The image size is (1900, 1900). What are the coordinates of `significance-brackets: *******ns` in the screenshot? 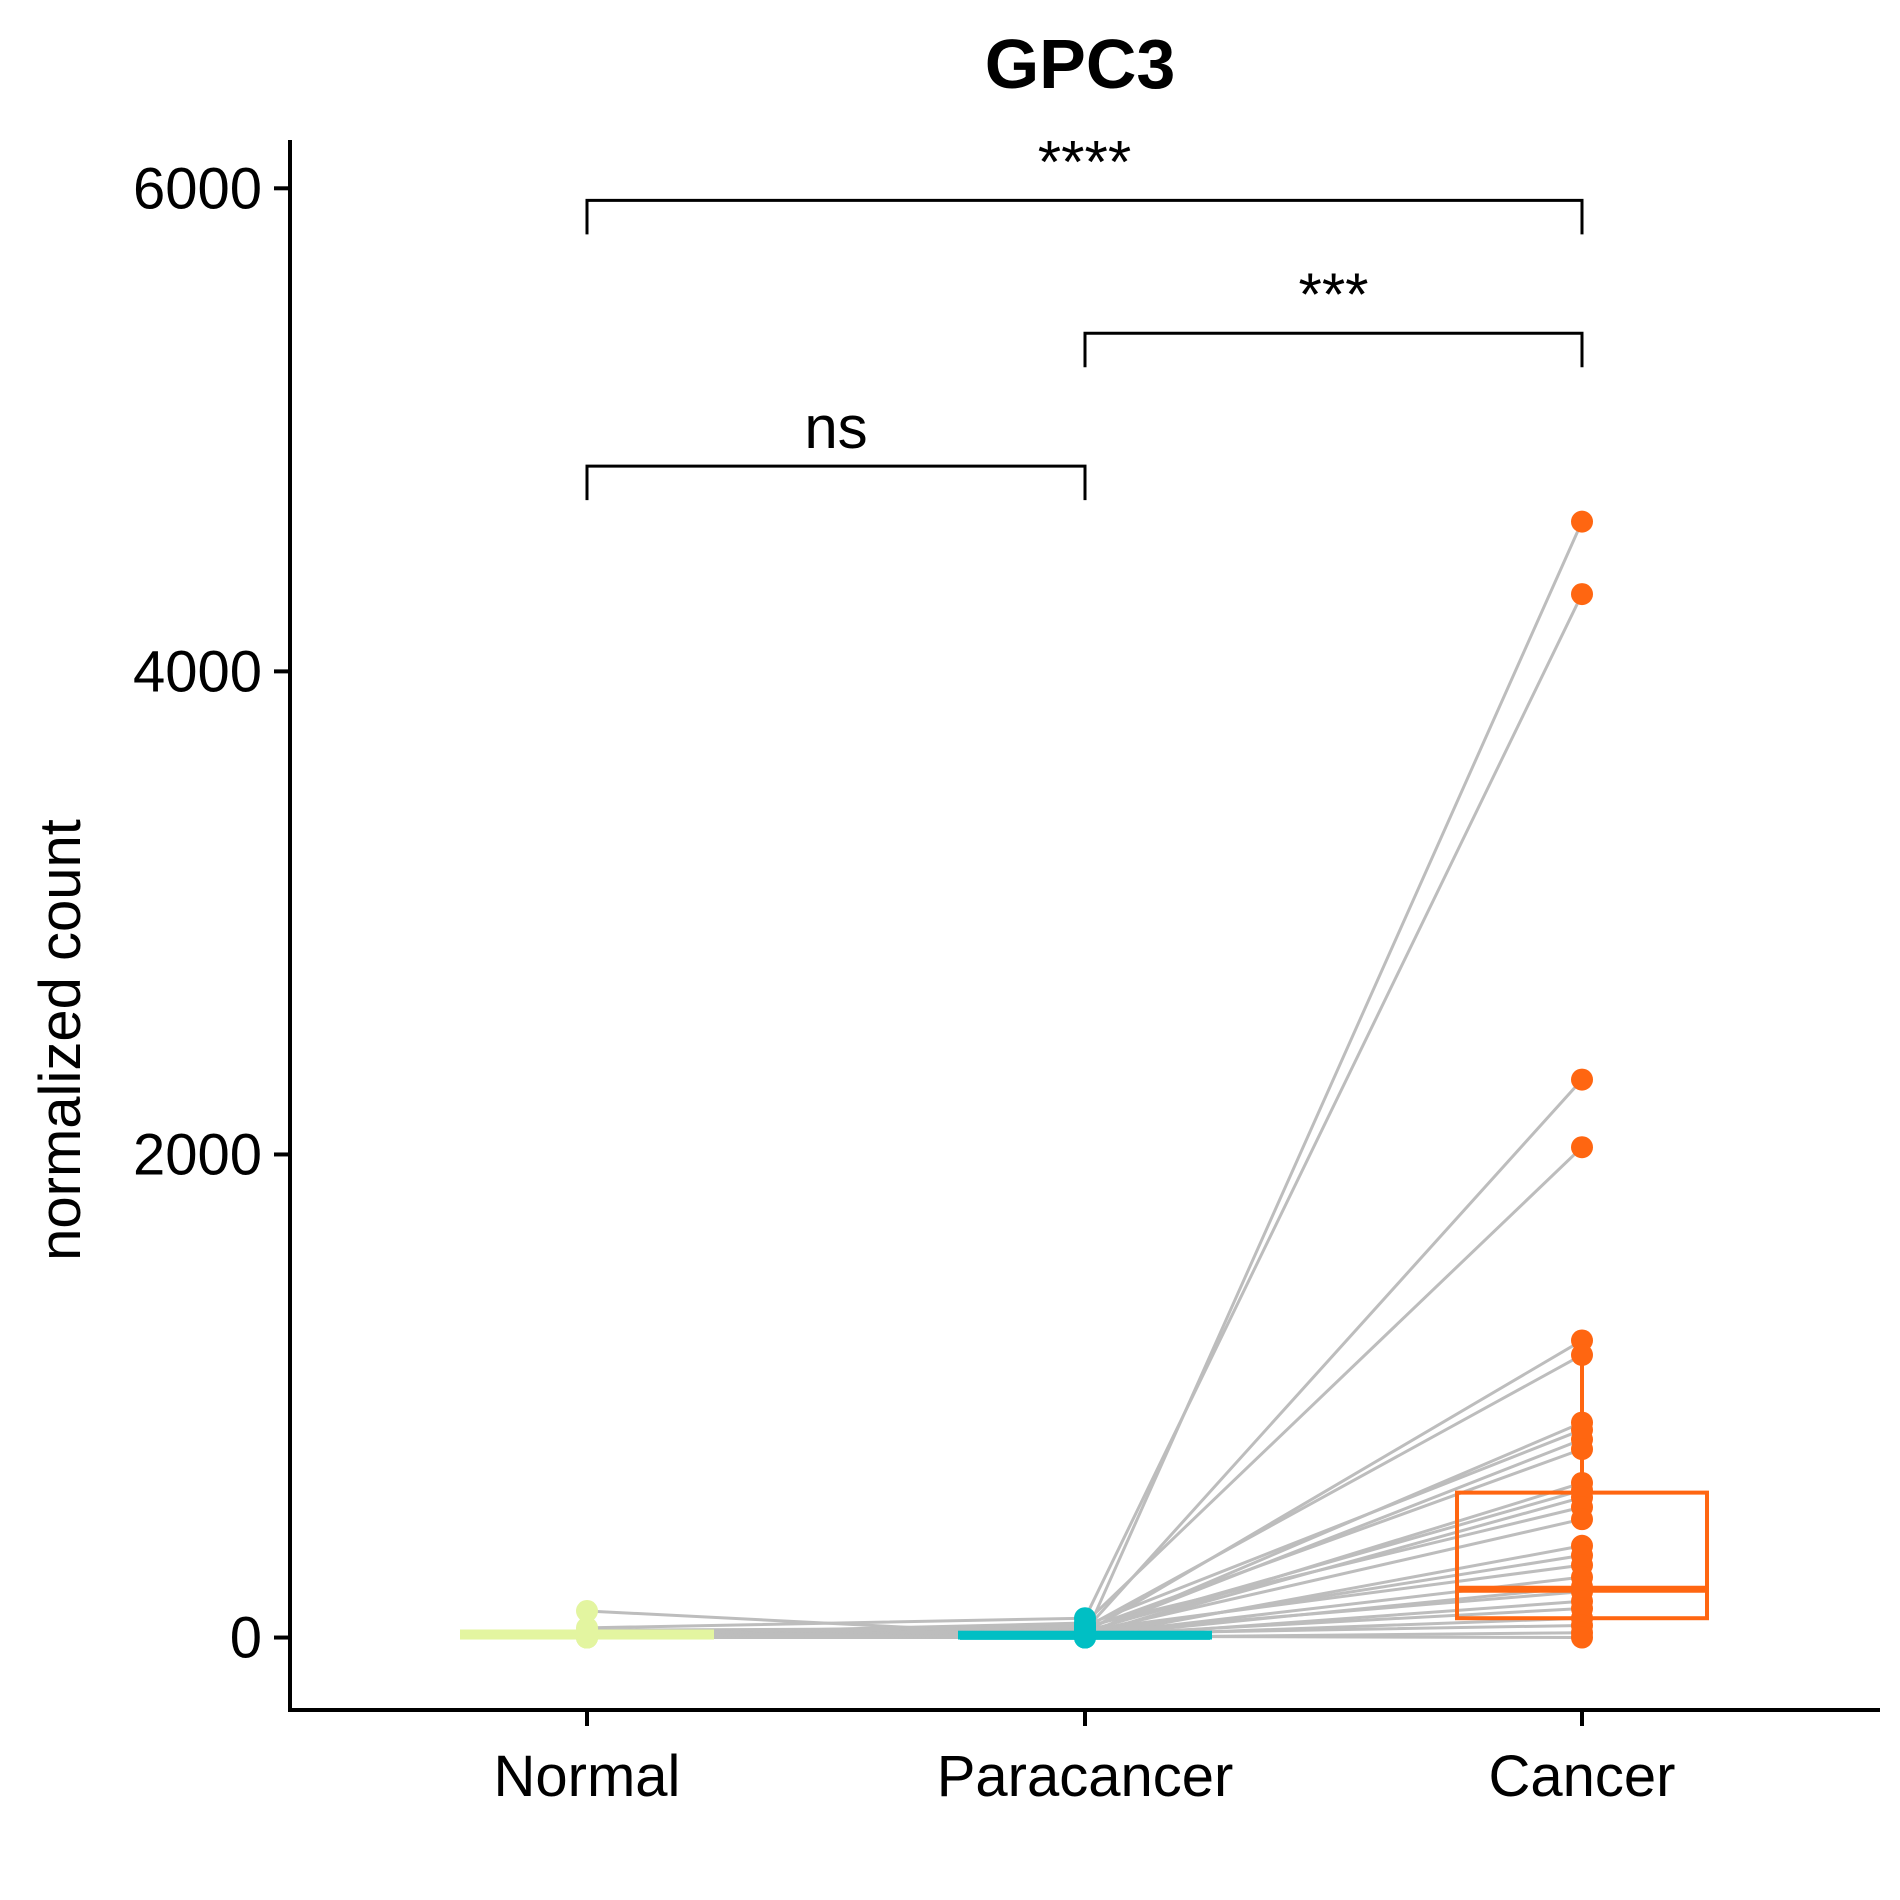 It's located at (1084, 314).